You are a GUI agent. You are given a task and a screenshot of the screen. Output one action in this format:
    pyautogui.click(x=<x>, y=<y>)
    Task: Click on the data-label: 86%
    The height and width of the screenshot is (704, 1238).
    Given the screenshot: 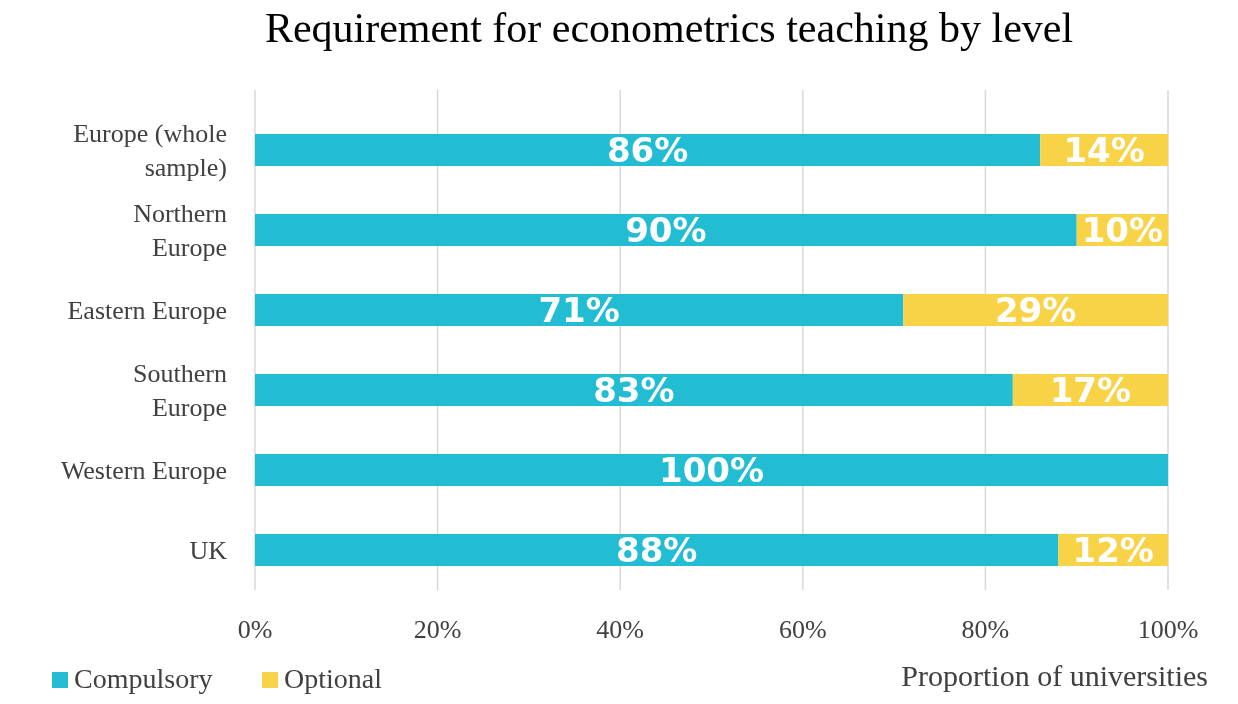 What is the action you would take?
    pyautogui.click(x=647, y=150)
    